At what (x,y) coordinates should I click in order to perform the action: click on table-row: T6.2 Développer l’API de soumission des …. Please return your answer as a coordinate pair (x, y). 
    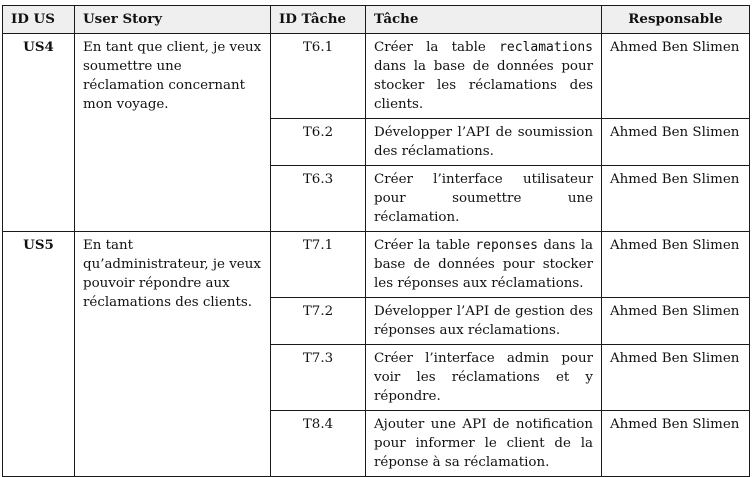
    Looking at the image, I should click on (376, 142).